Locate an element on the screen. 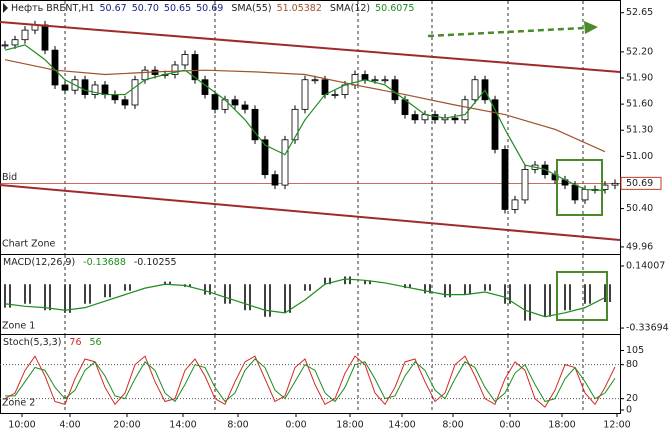 The height and width of the screenshot is (436, 670). y-tick-label: 20 is located at coordinates (632, 398).